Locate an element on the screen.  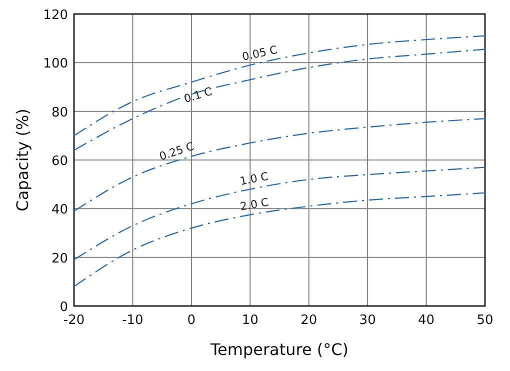
y-tick-label: 40 is located at coordinates (59, 210).